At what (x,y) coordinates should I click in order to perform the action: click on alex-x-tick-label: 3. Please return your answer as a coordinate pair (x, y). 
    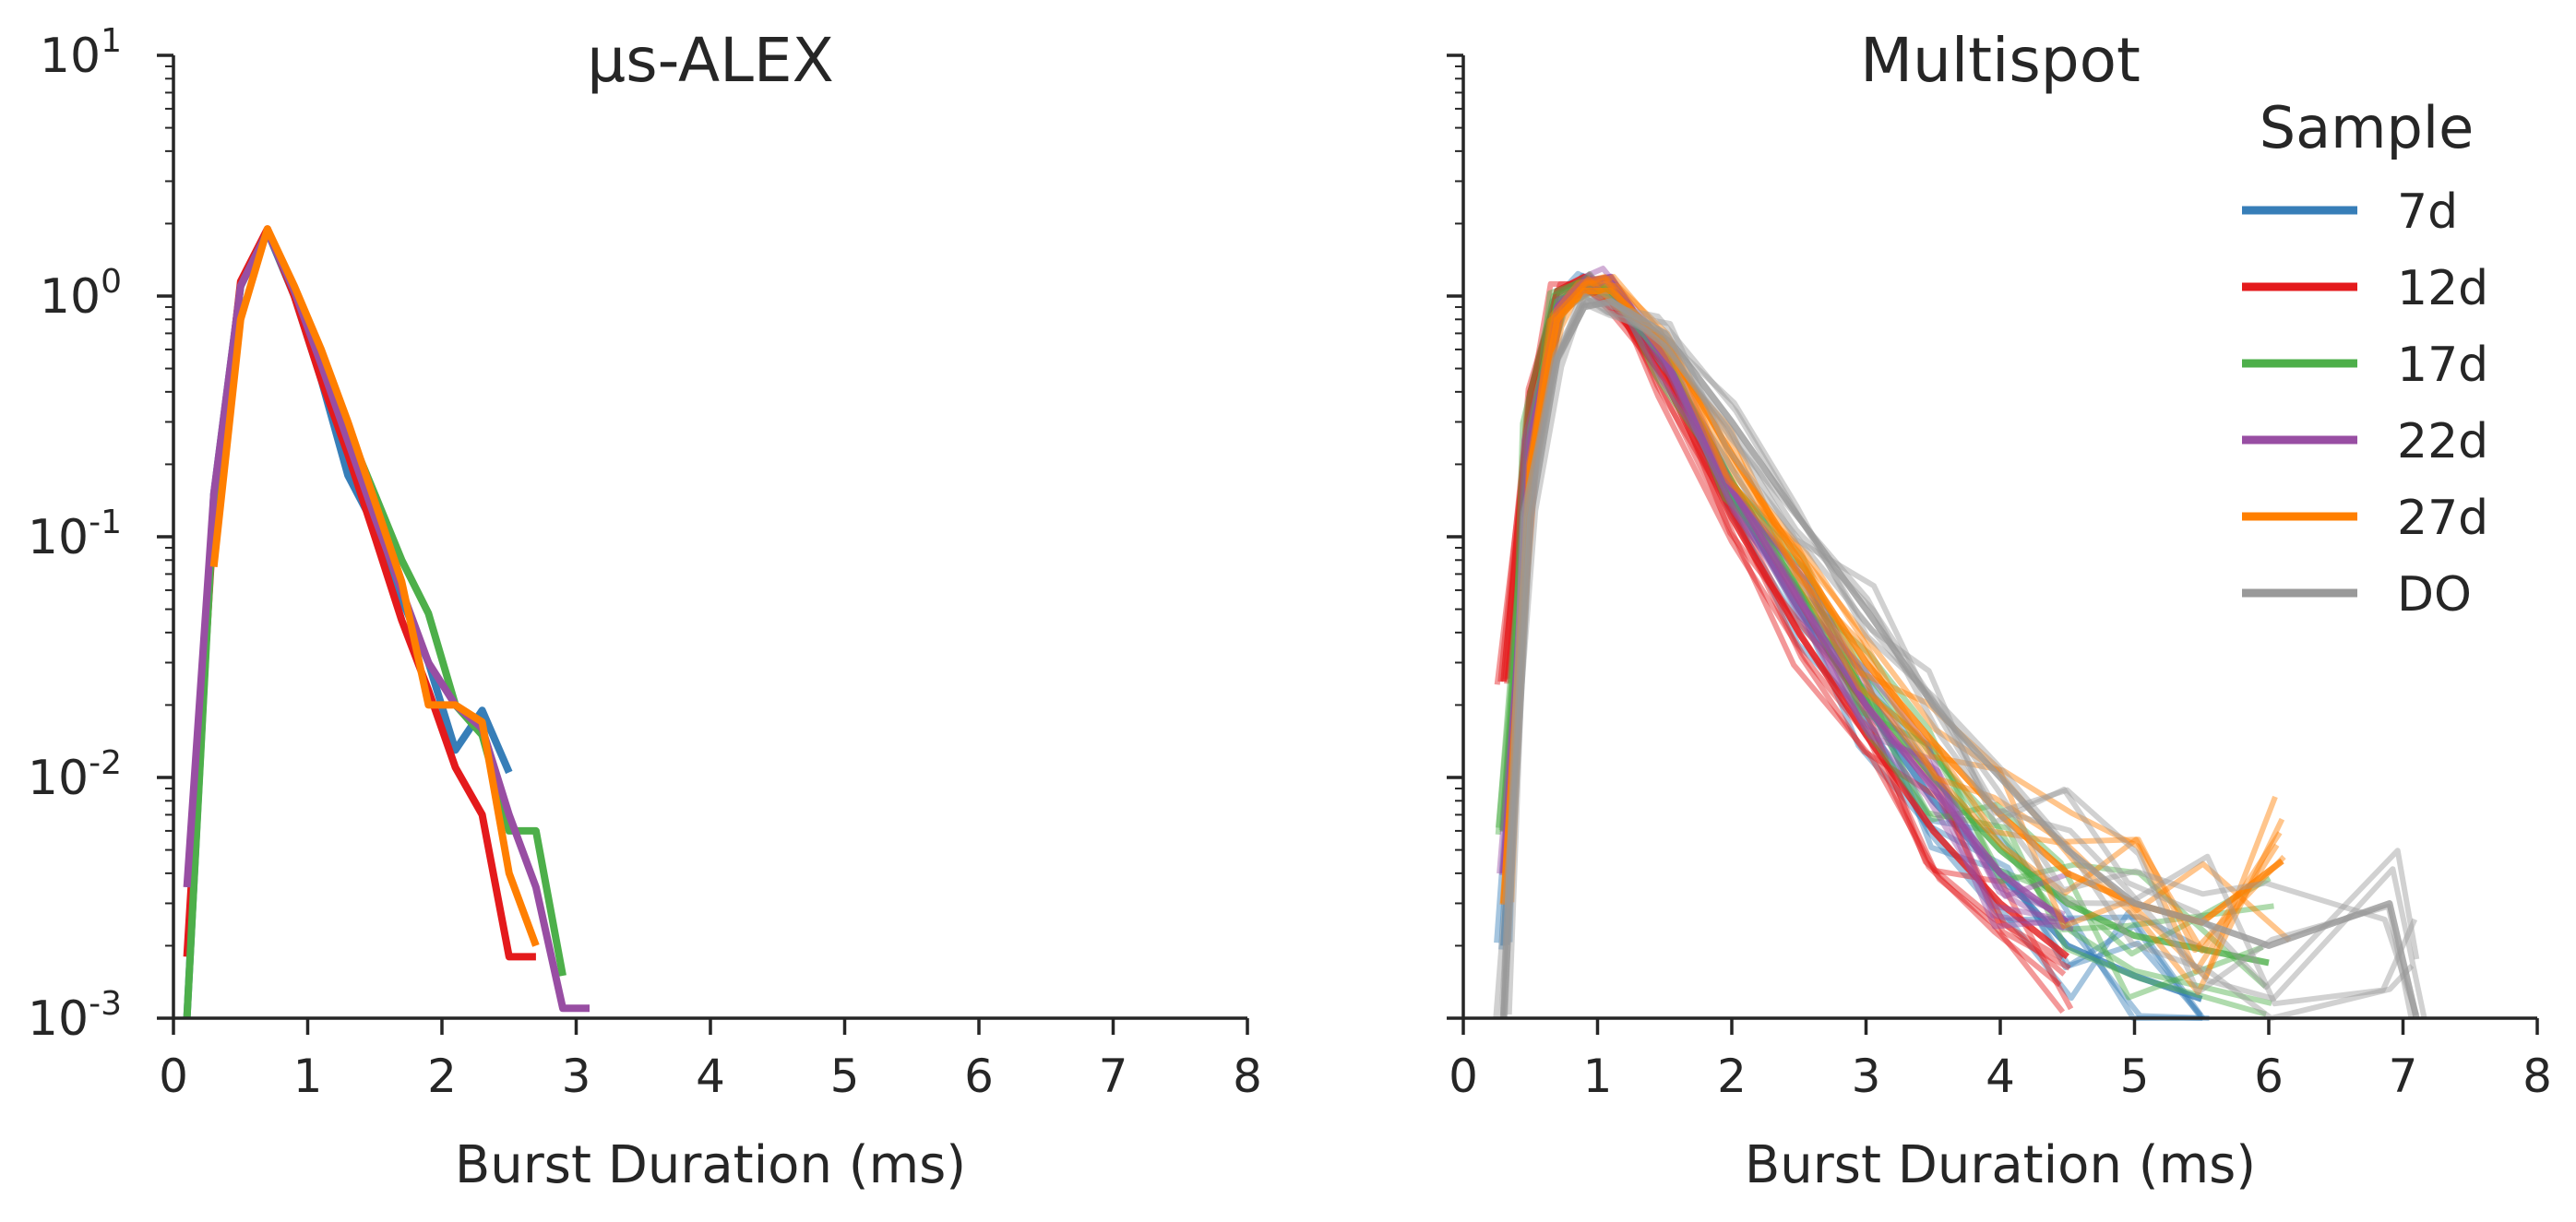
    Looking at the image, I should click on (576, 1076).